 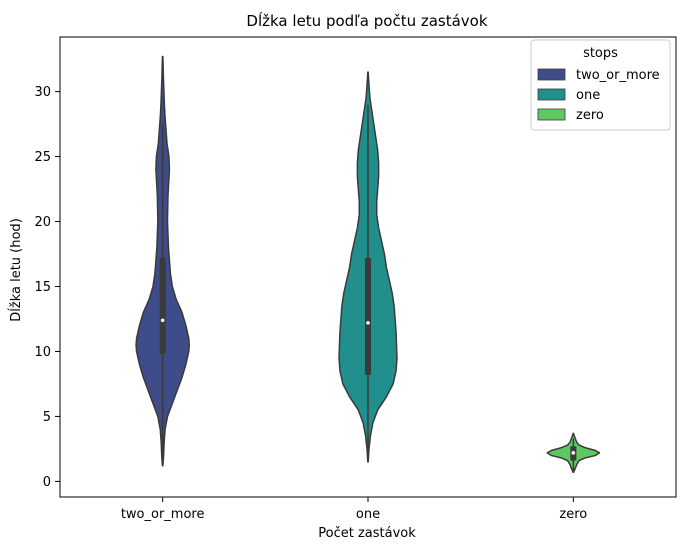 I want to click on y-tick-label-20: 20, so click(x=42, y=222).